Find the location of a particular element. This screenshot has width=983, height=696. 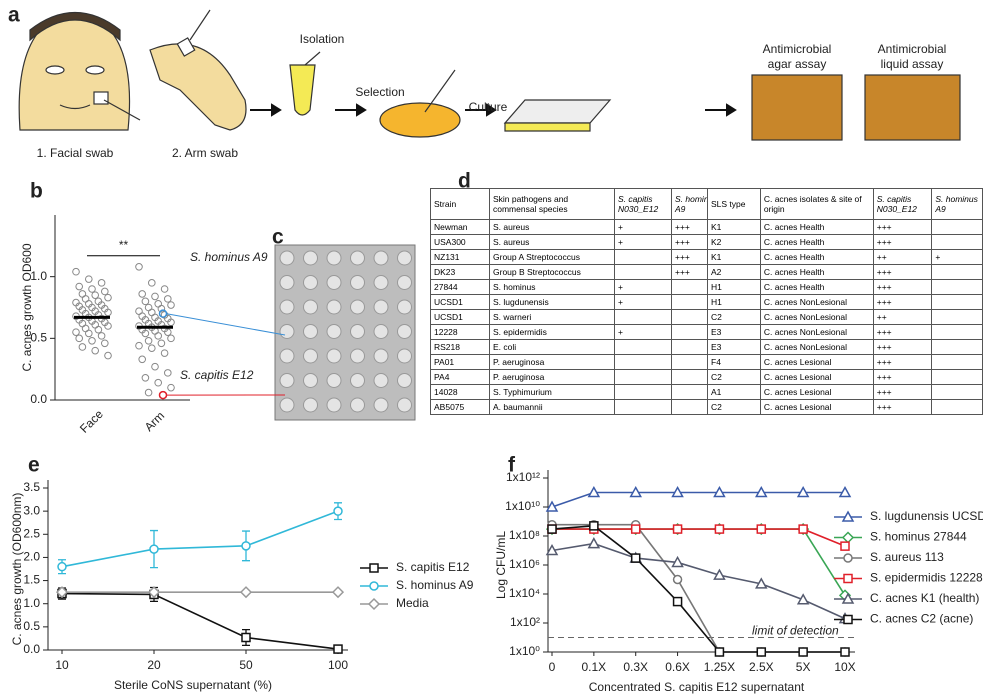

table-cell: C2 is located at coordinates (734, 317).